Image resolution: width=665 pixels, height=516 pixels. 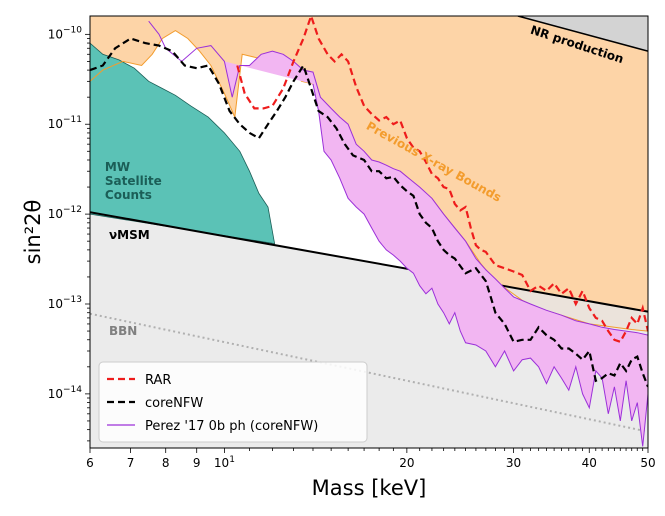 I want to click on legend-label-rar: RAR, so click(x=158, y=380).